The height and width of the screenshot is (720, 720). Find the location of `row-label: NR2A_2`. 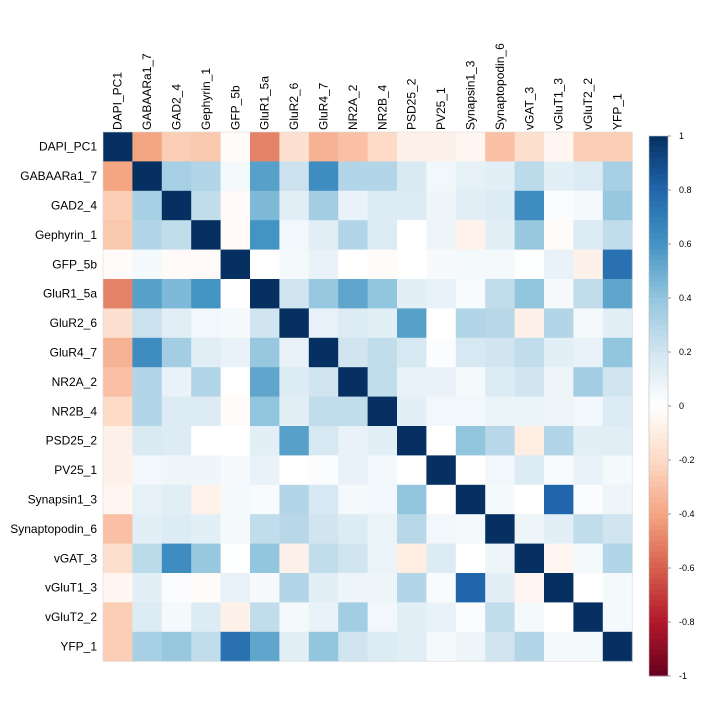

row-label: NR2A_2 is located at coordinates (75, 382).